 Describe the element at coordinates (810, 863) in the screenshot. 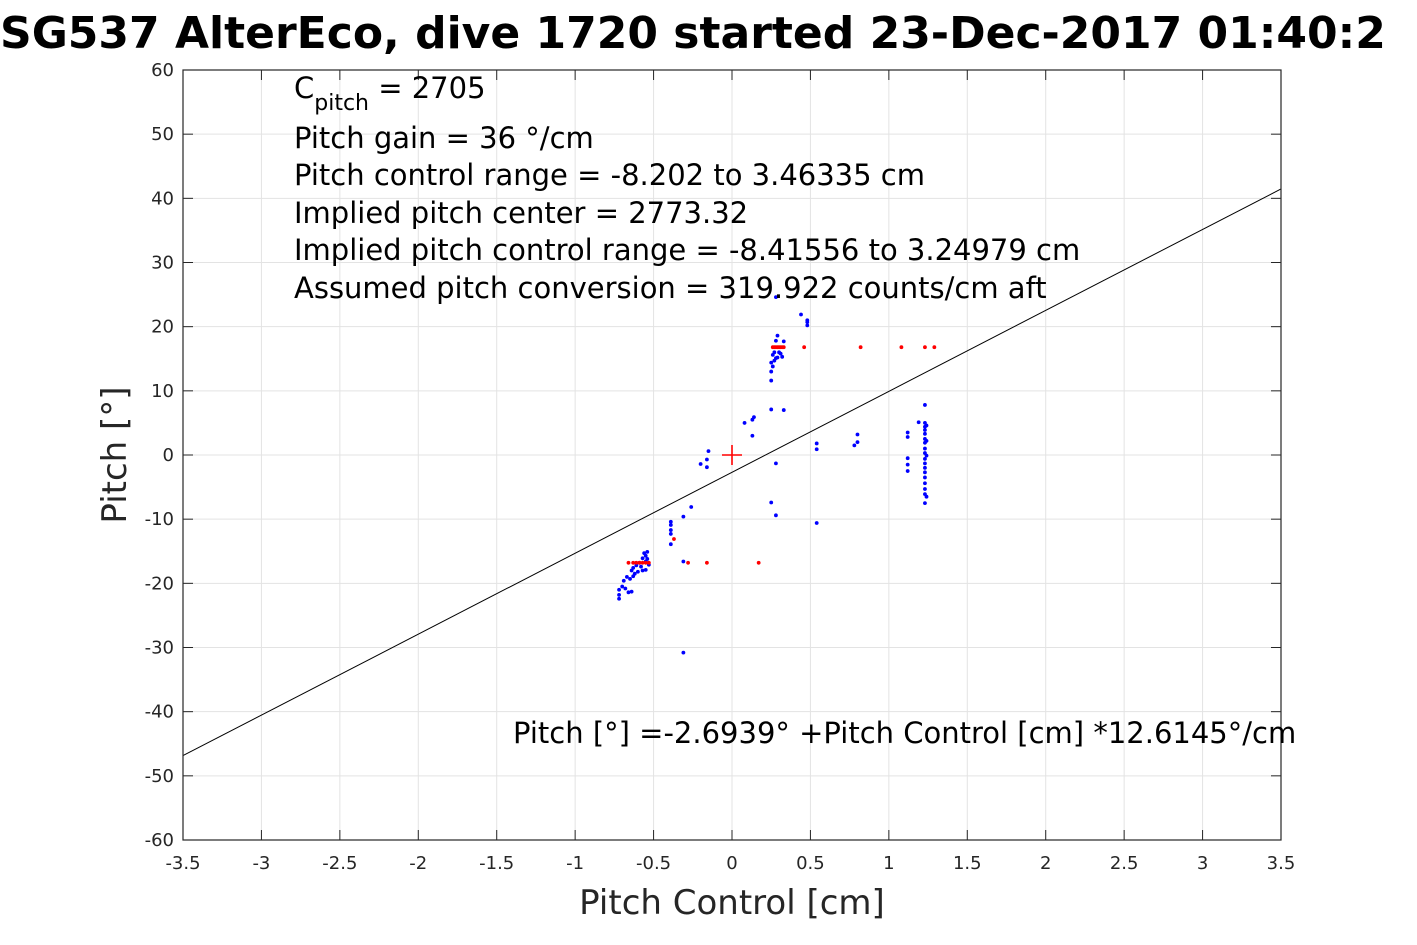

I see `x-tick-label: 0.5` at that location.